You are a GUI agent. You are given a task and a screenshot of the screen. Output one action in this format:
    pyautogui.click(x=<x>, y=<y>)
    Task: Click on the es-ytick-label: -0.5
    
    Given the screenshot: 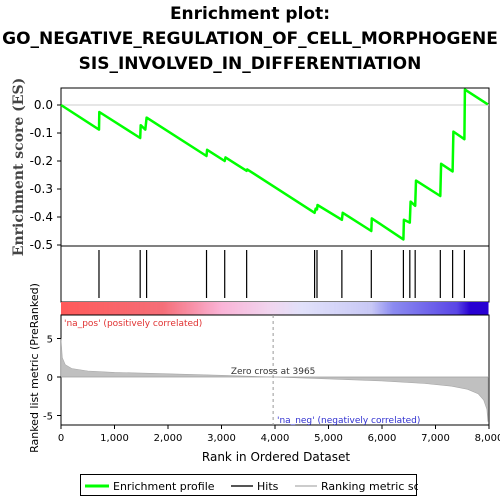 What is the action you would take?
    pyautogui.click(x=41, y=245)
    